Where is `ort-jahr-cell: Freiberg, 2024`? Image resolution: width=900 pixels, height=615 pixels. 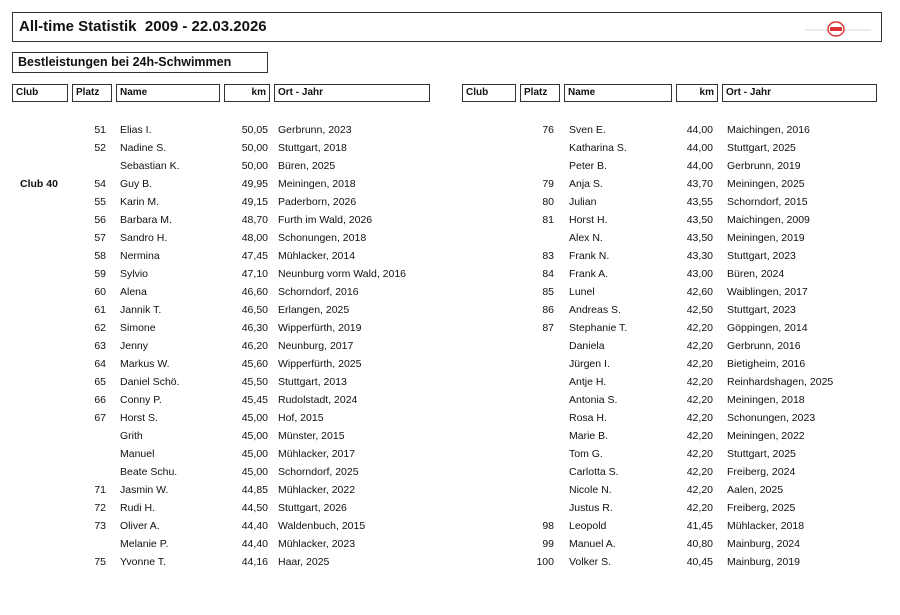 ort-jahr-cell: Freiberg, 2024 is located at coordinates (761, 472).